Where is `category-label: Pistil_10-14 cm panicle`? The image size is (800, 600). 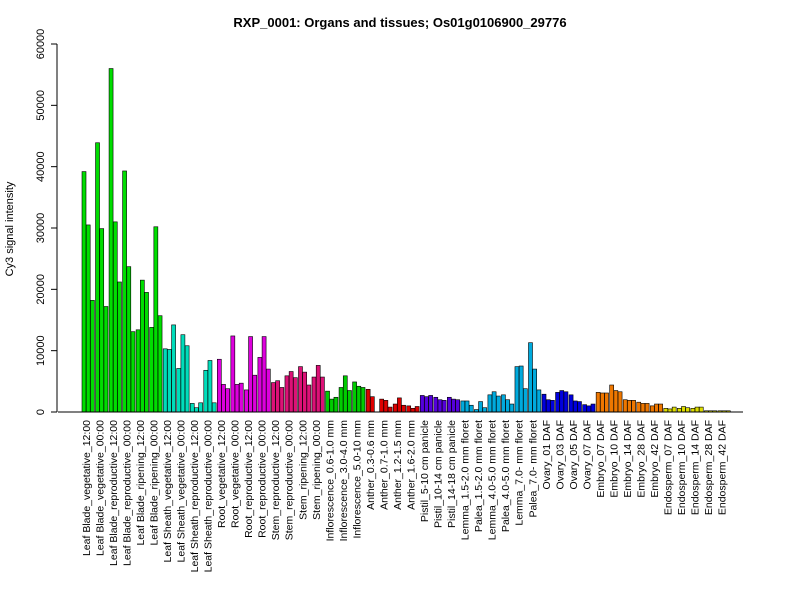 category-label: Pistil_10-14 cm panicle is located at coordinates (439, 474).